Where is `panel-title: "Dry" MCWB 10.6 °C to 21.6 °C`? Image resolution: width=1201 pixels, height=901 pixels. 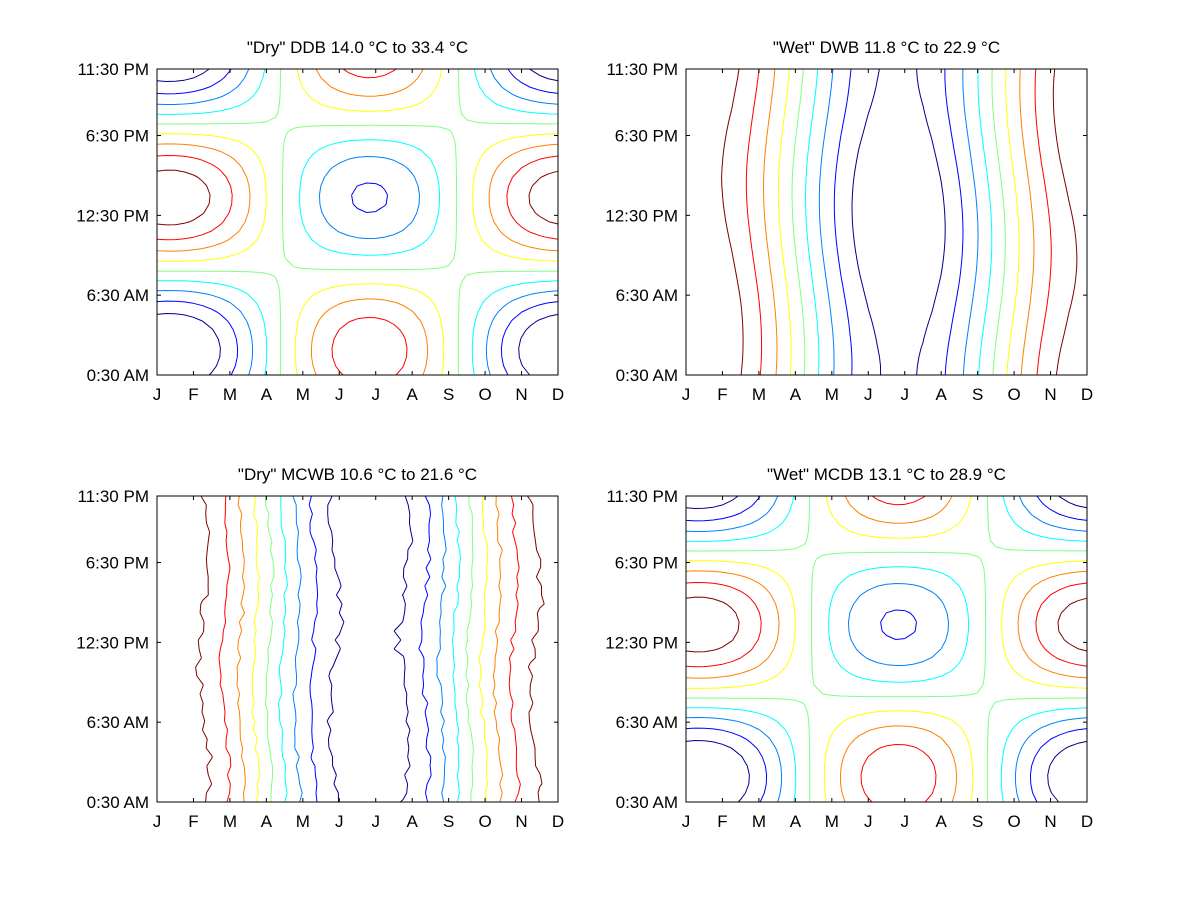
panel-title: "Dry" MCWB 10.6 °C to 21.6 °C is located at coordinates (357, 474).